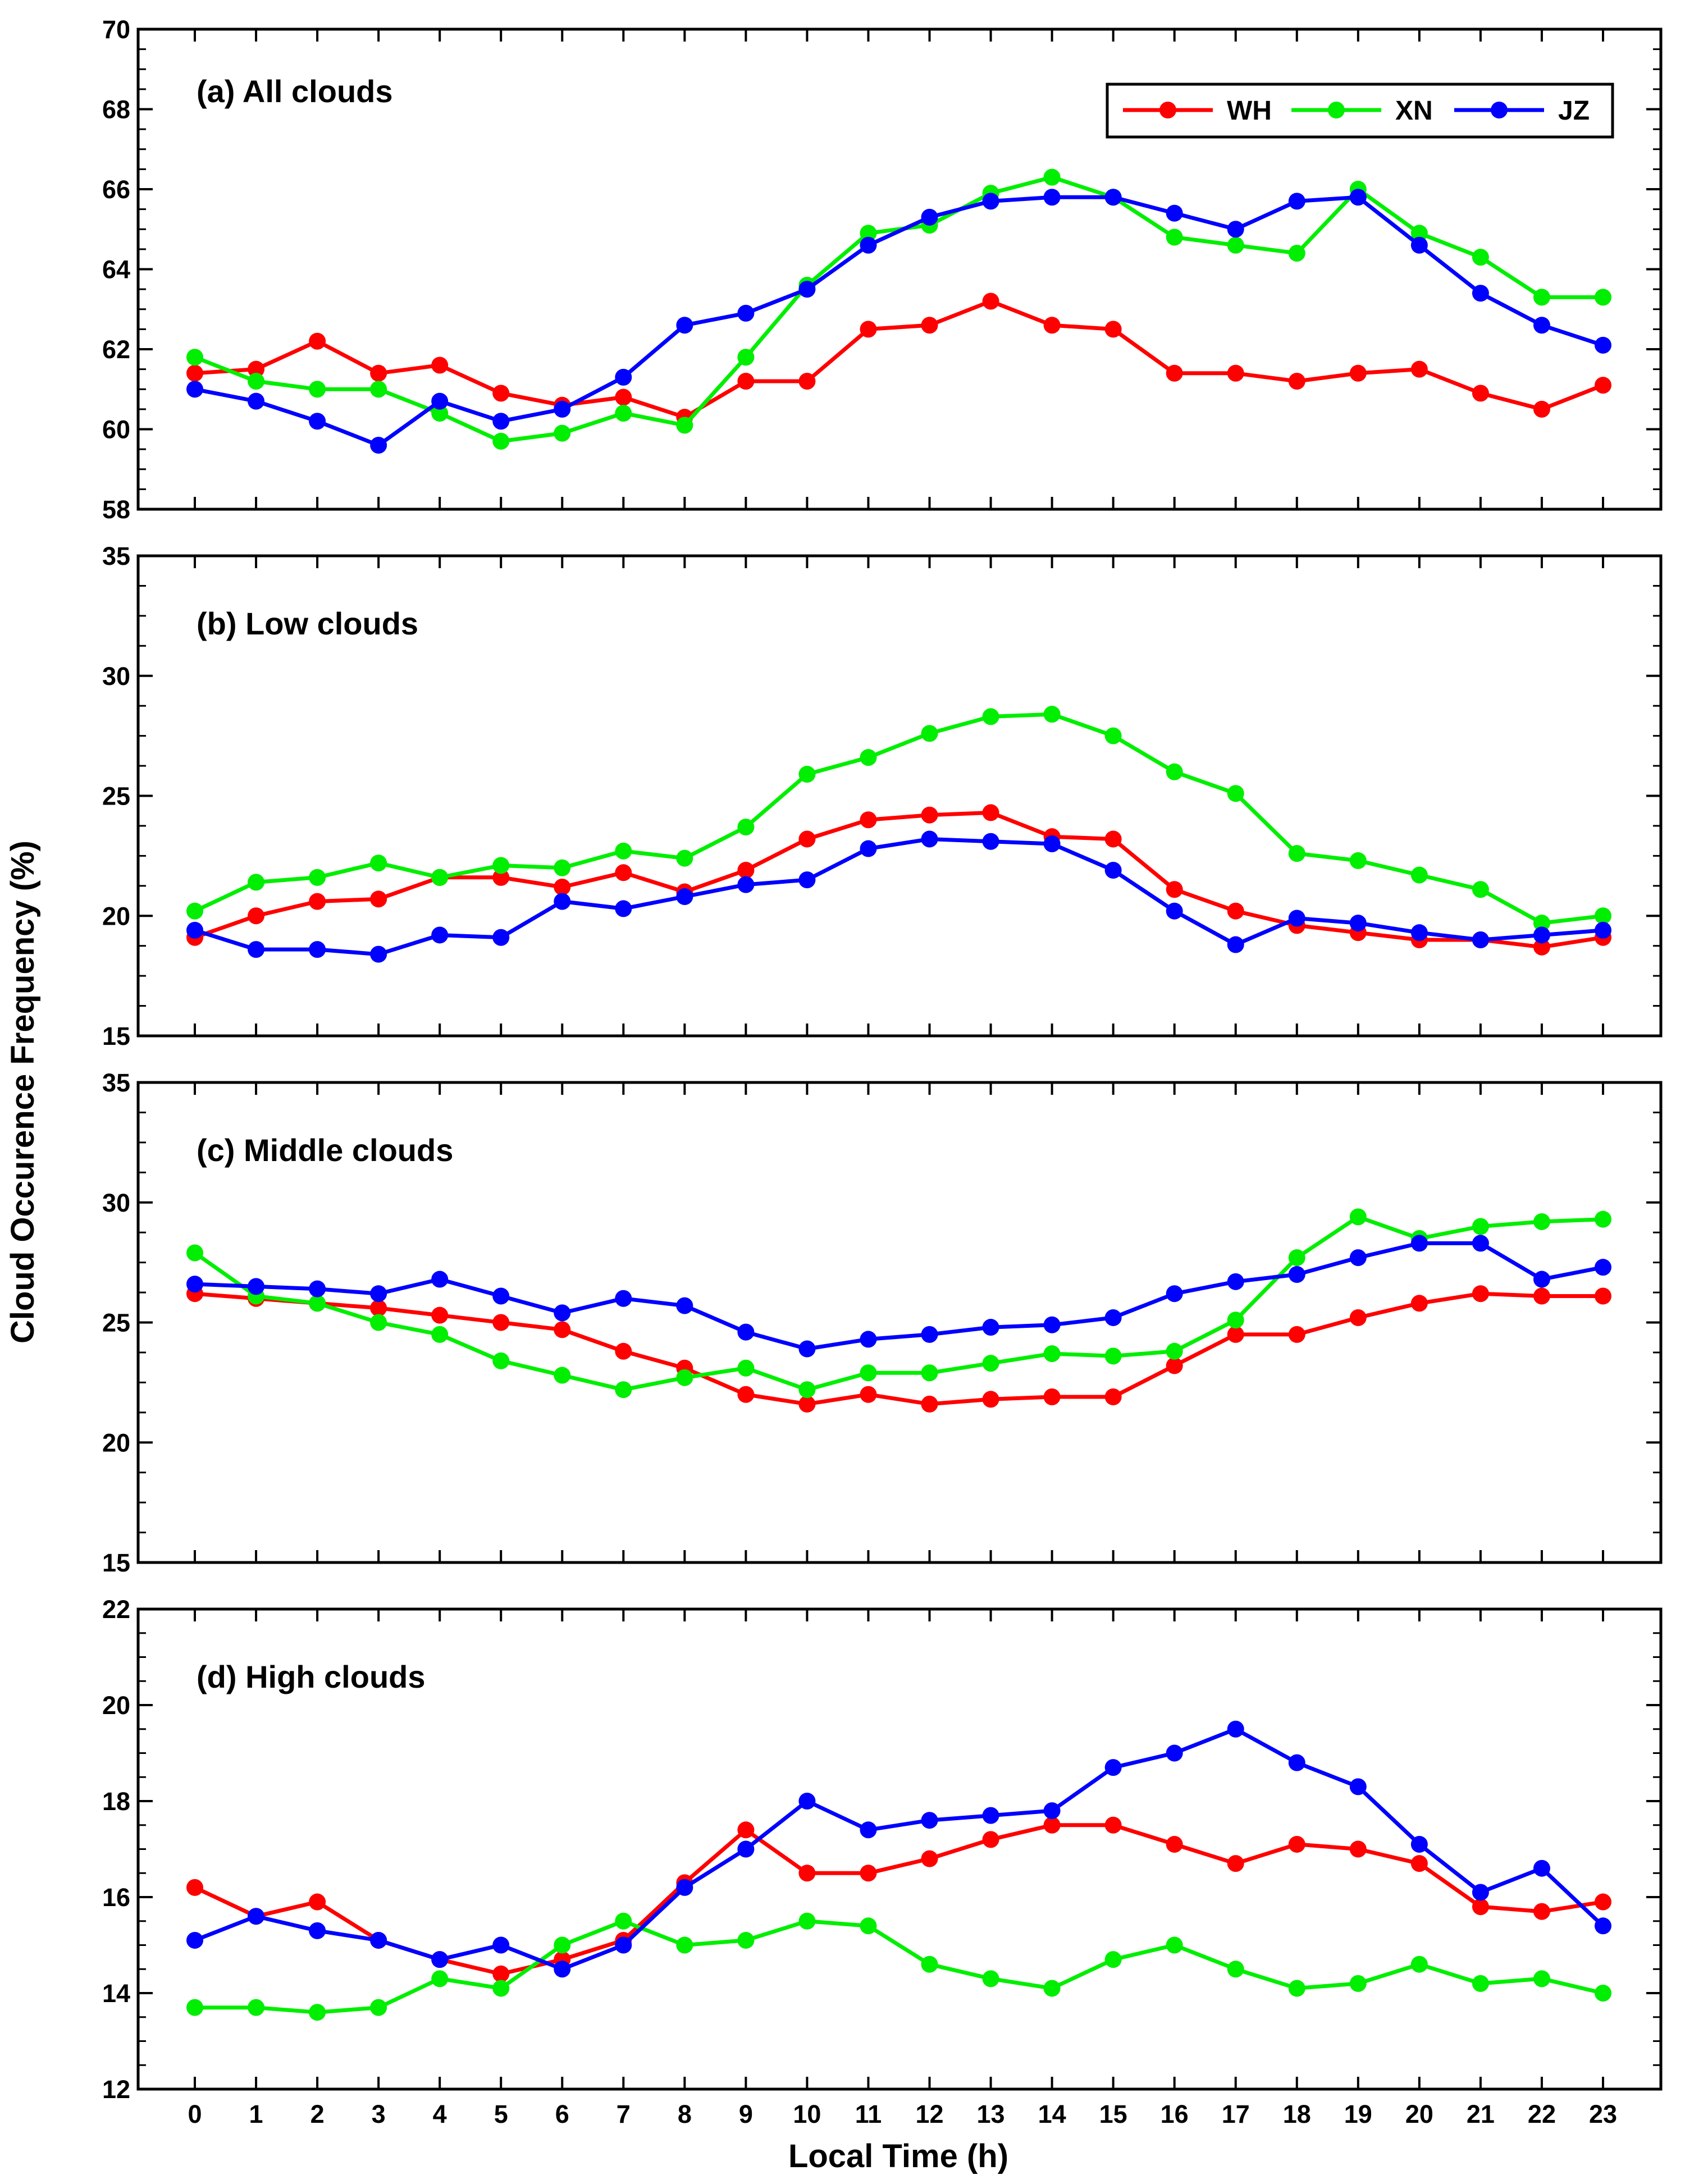 This screenshot has height=2184, width=1685. Describe the element at coordinates (1175, 2114) in the screenshot. I see `x-tick-label: 16` at that location.